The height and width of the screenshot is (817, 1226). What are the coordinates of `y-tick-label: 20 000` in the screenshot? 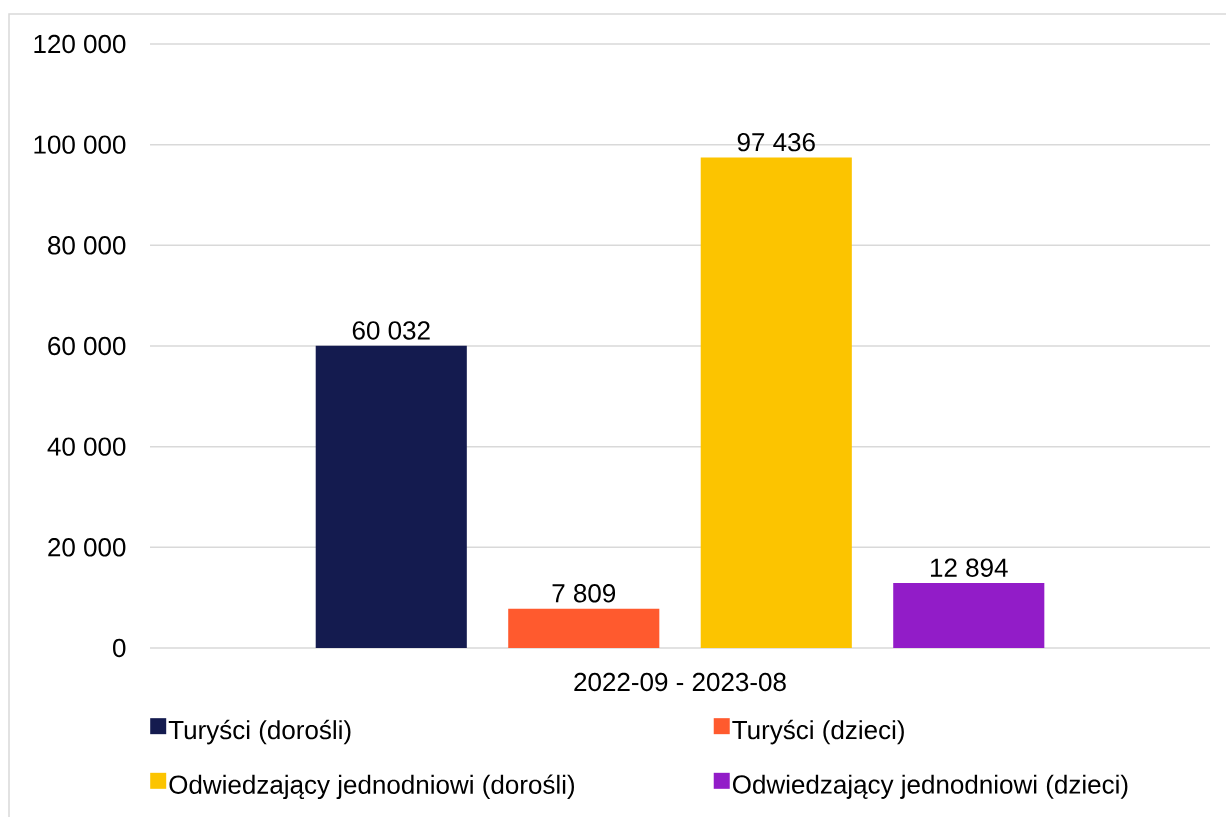 It's located at (87, 547).